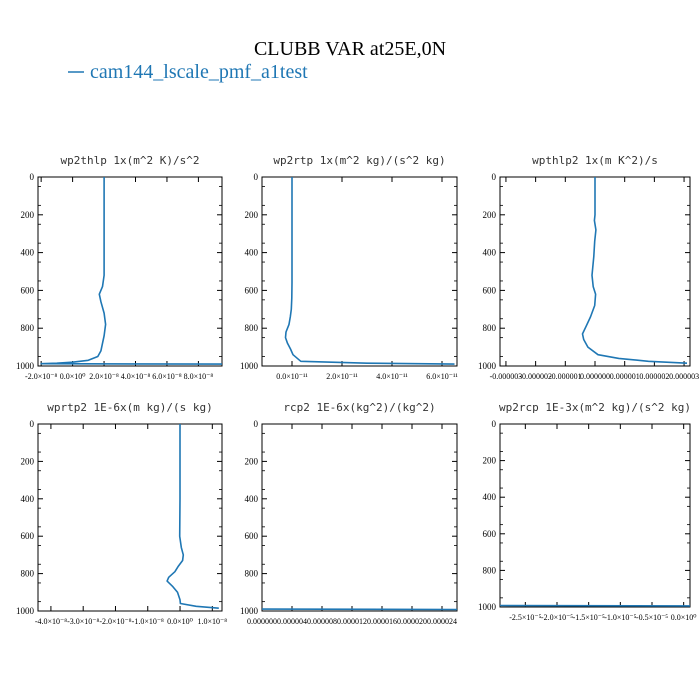 The width and height of the screenshot is (700, 700). What do you see at coordinates (167, 376) in the screenshot?
I see `x-tick-label: 6.0×10⁻⁸` at bounding box center [167, 376].